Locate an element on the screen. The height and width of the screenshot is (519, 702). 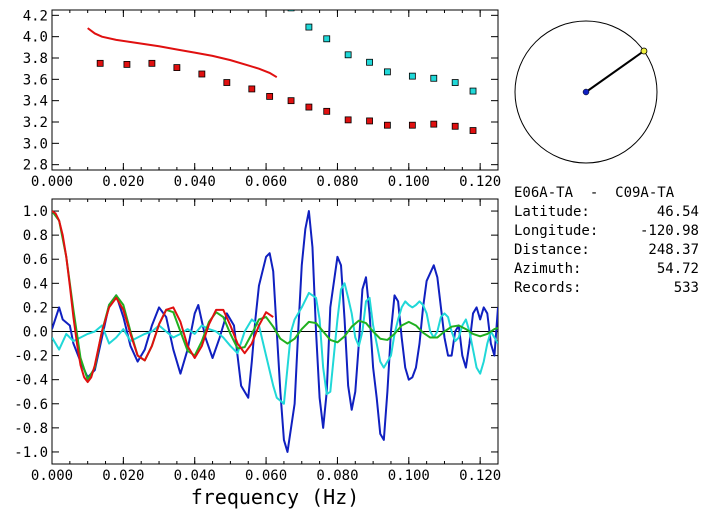
station-pair: E06A-TA - C09A-TA is located at coordinates (606, 193).